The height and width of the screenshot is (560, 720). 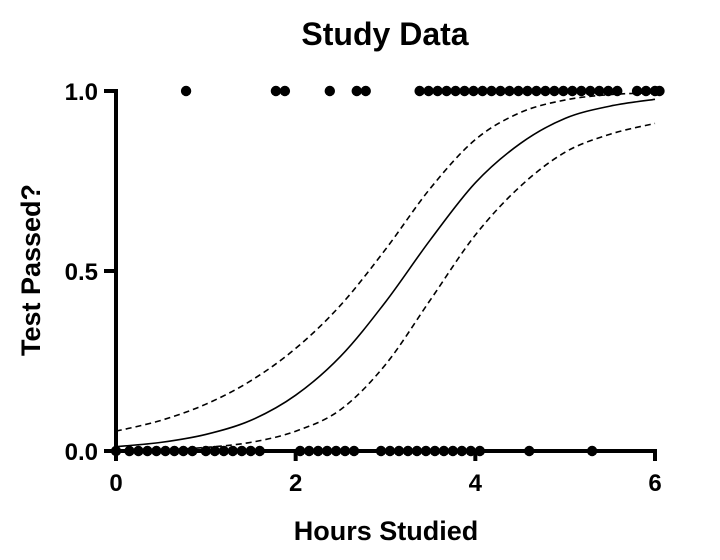 What do you see at coordinates (115, 483) in the screenshot?
I see `x-tick-label: 0` at bounding box center [115, 483].